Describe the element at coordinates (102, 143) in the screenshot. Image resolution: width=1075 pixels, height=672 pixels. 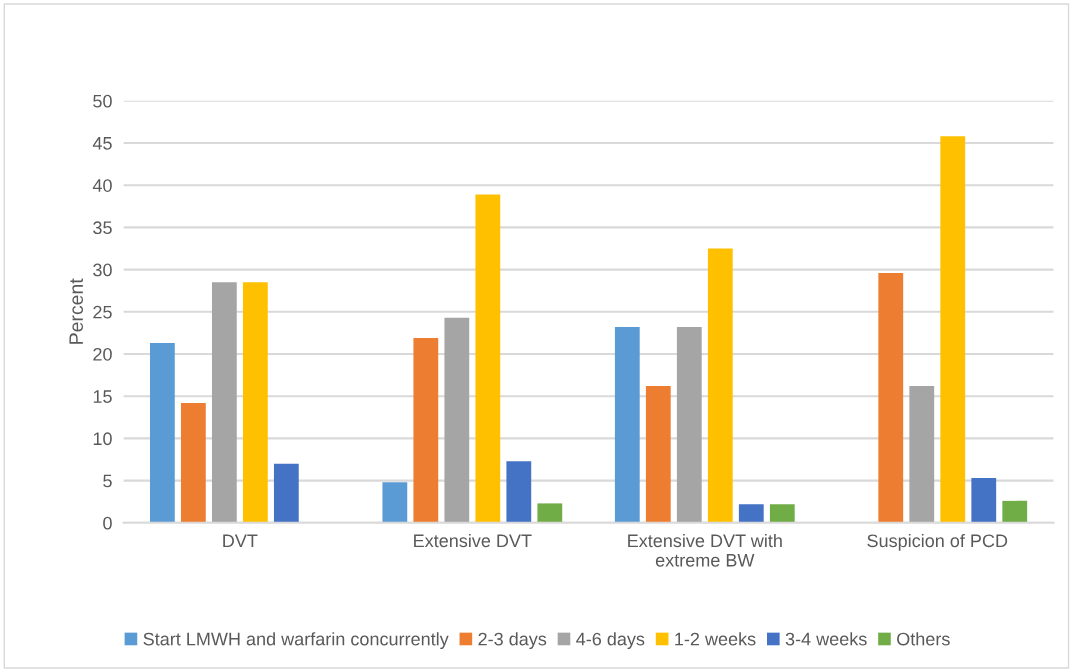
I see `y-tick-label: 45` at that location.